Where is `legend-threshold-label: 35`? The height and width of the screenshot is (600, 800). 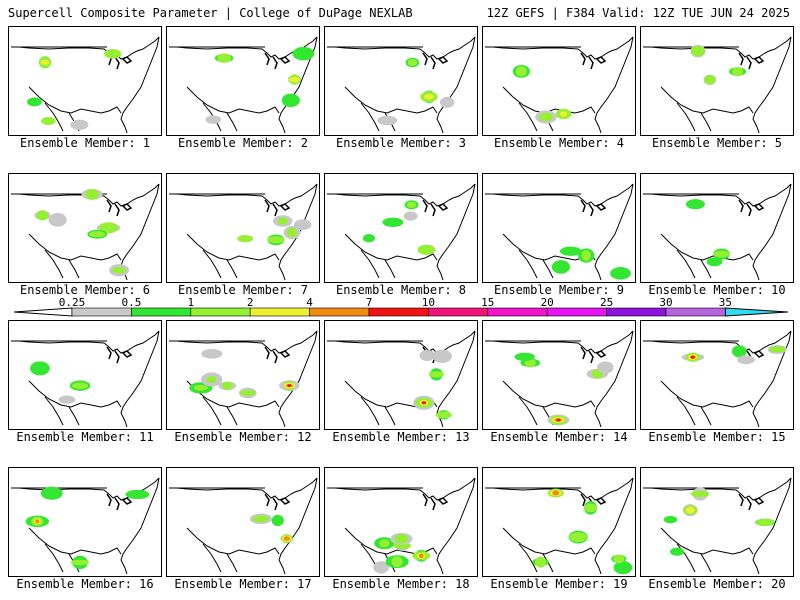
legend-threshold-label: 35 is located at coordinates (725, 302).